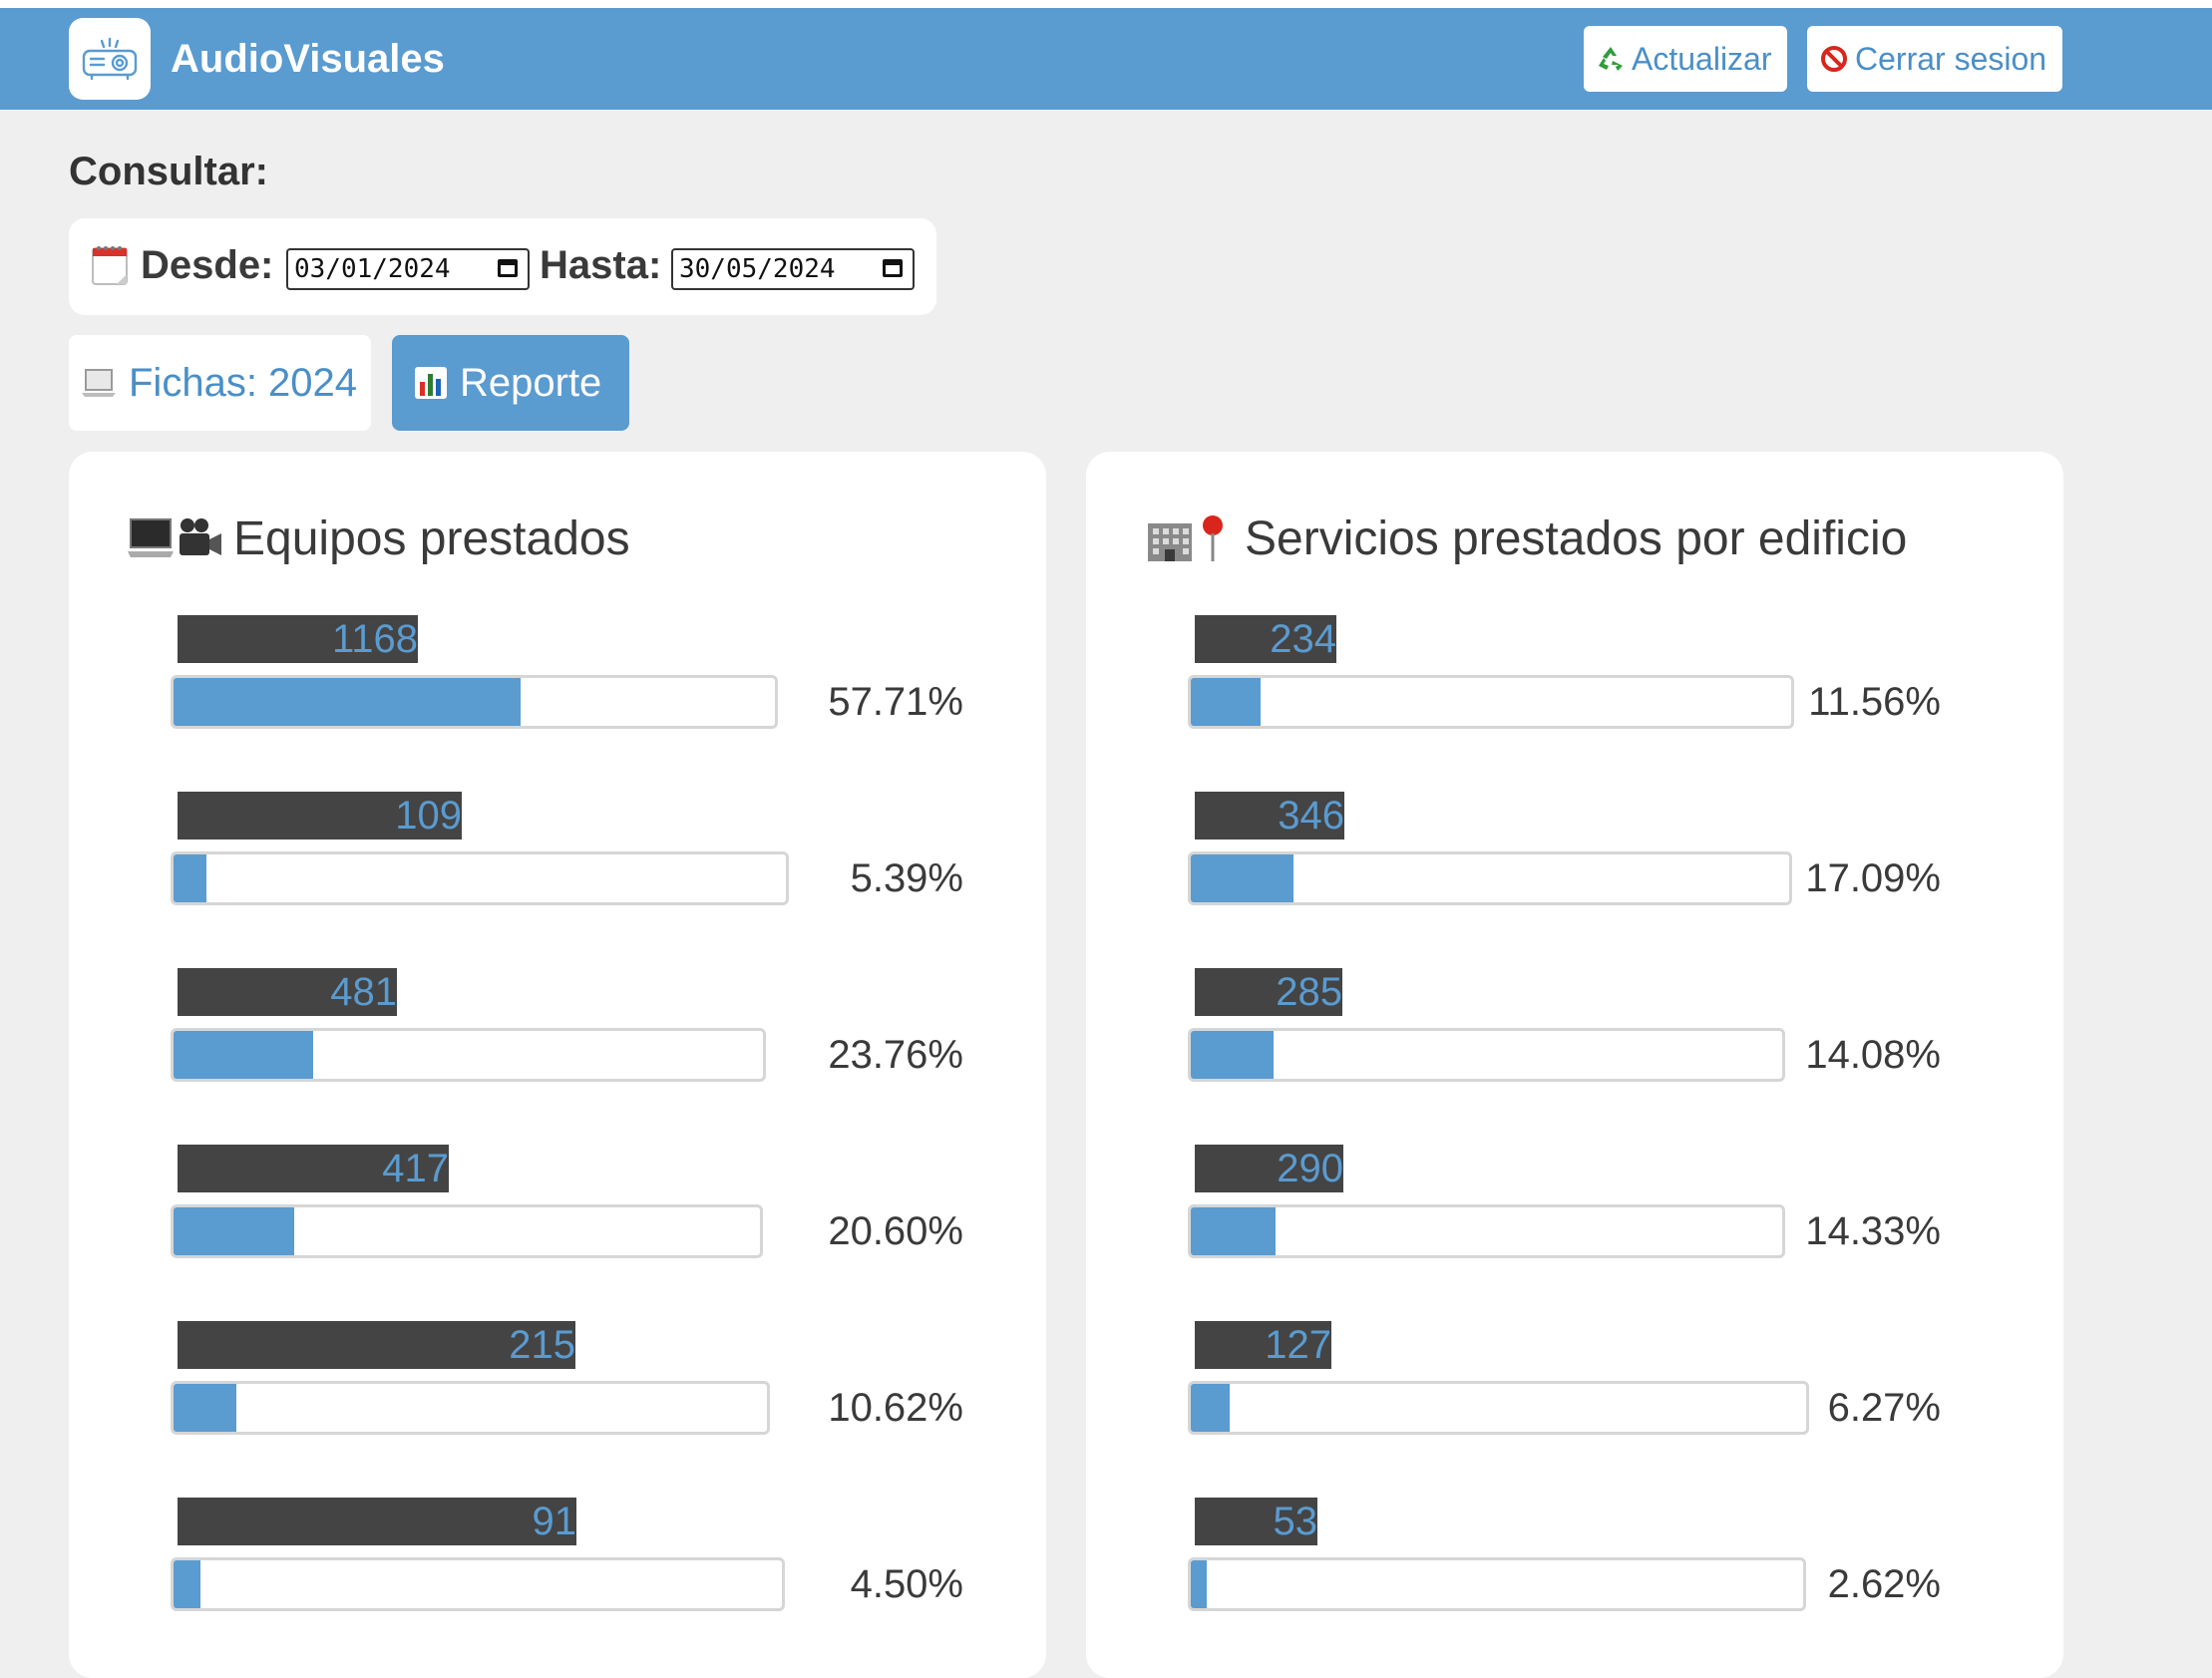  Describe the element at coordinates (1263, 1345) in the screenshot. I see `count-label: 127` at that location.